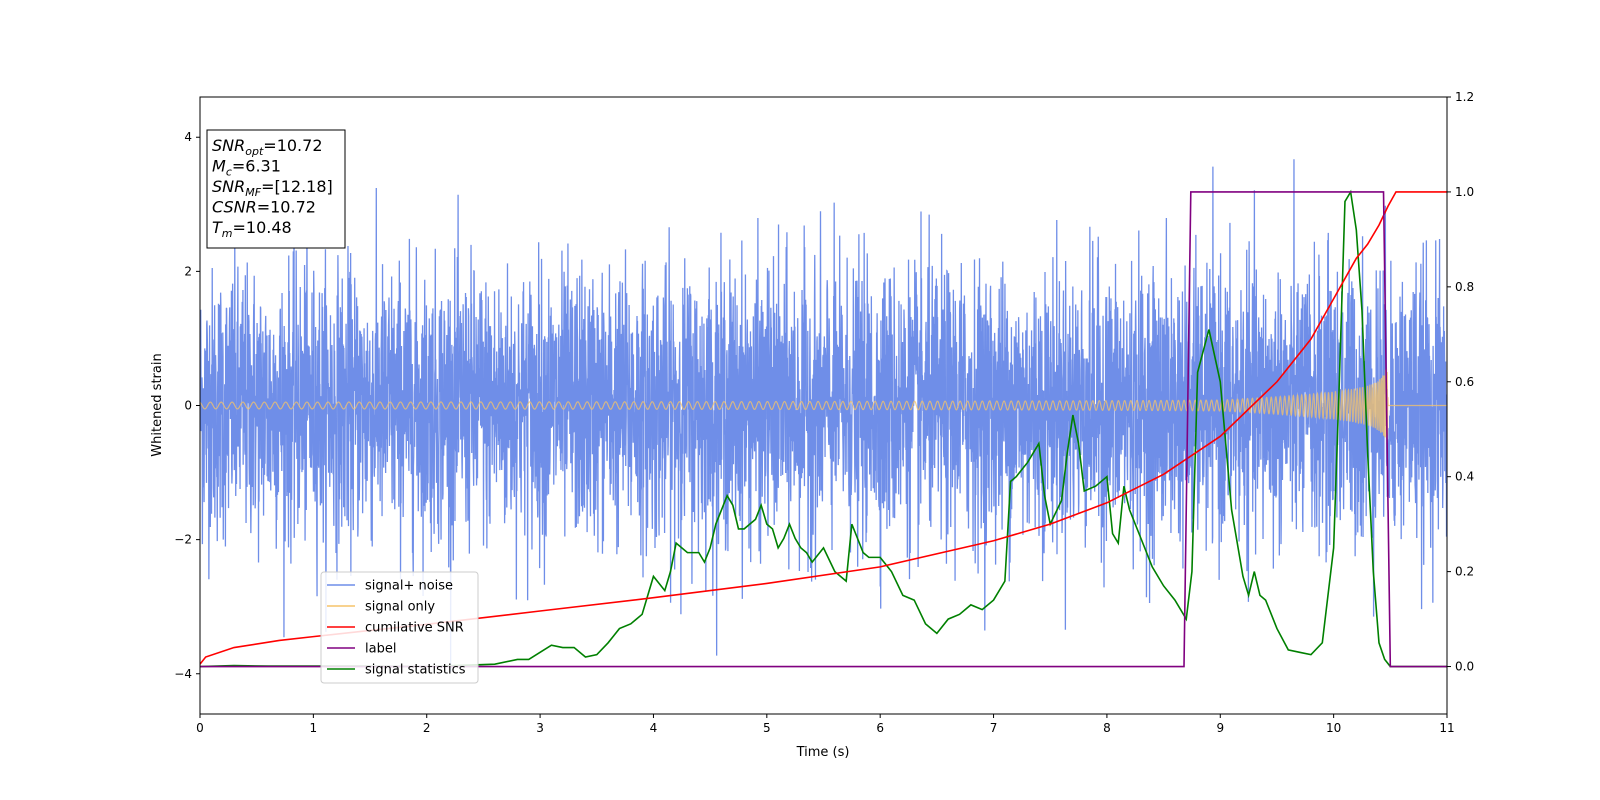 Image resolution: width=1600 pixels, height=800 pixels. I want to click on legend-label: cumilative SNR, so click(414, 628).